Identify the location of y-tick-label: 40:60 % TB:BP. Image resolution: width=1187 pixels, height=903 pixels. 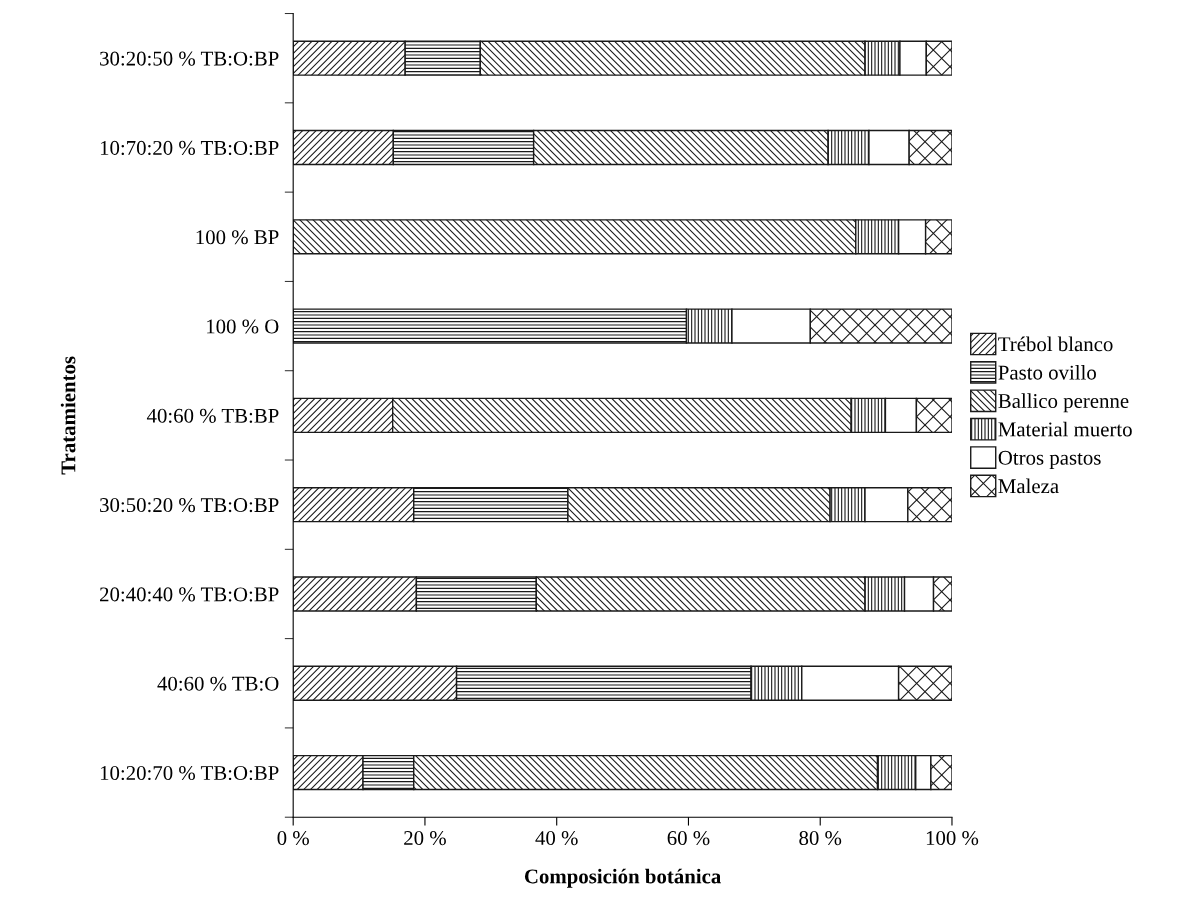
(212, 415).